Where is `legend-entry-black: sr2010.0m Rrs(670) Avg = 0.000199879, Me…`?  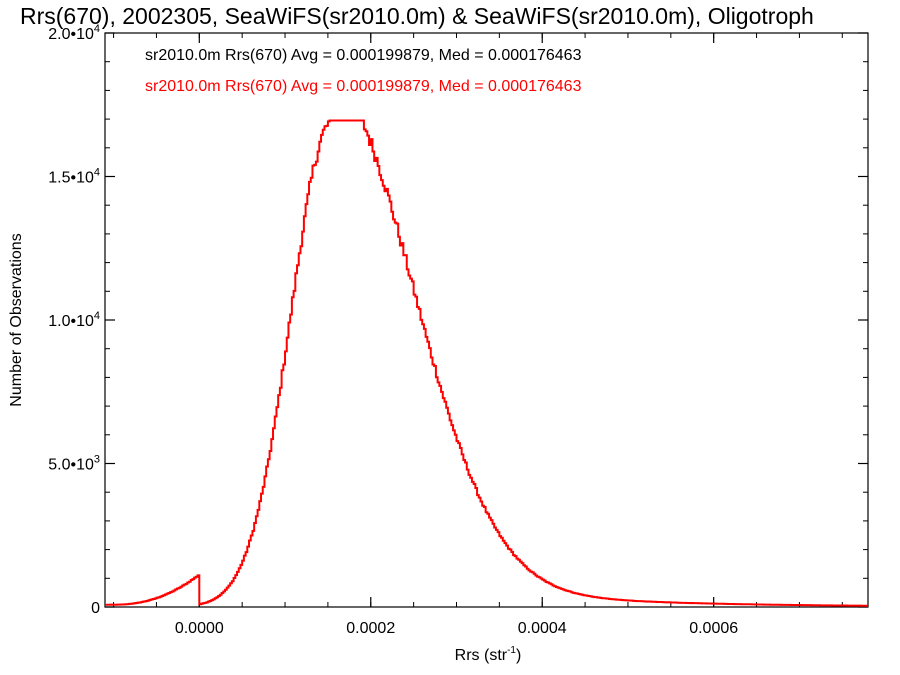
legend-entry-black: sr2010.0m Rrs(670) Avg = 0.000199879, Me… is located at coordinates (363, 55).